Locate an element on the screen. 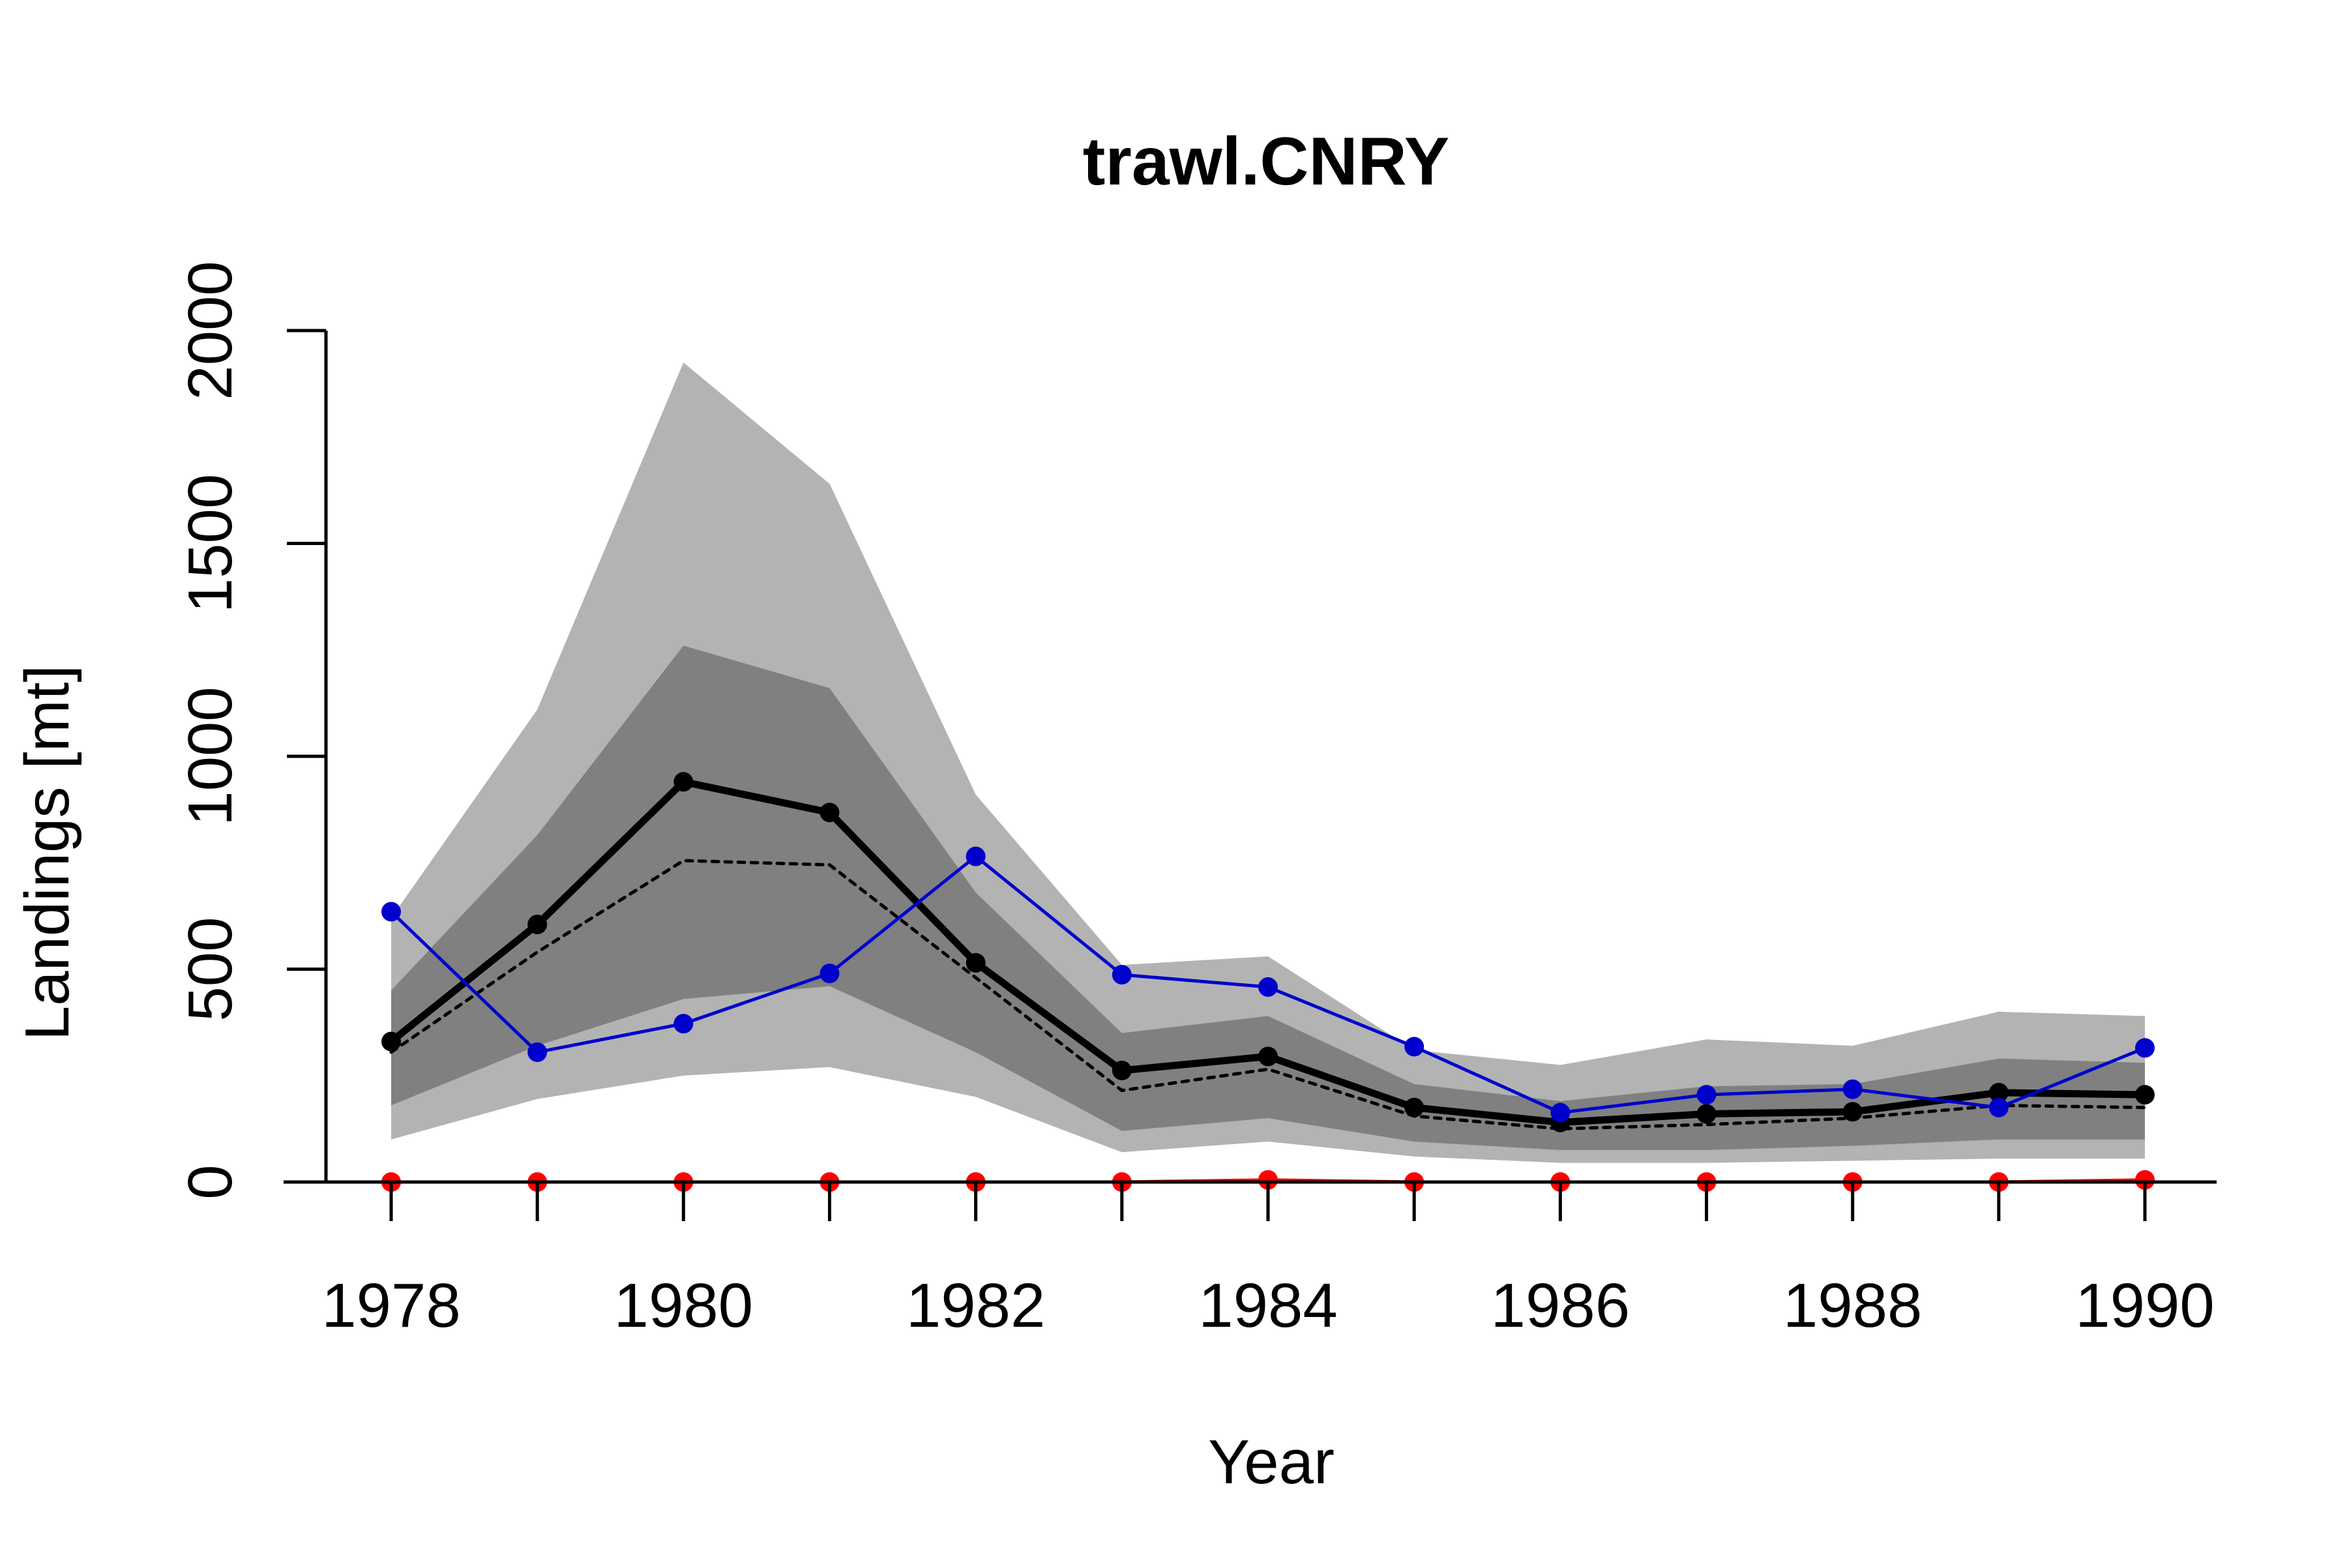 The image size is (2347, 1568). data-point-median-1984 is located at coordinates (1268, 1056).